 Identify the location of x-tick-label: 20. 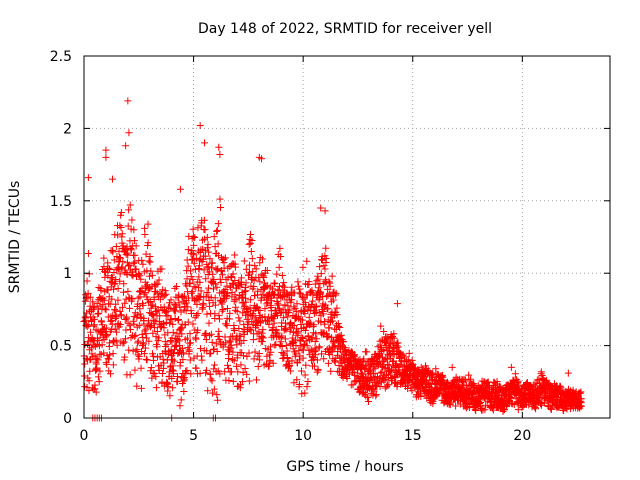
(522, 436).